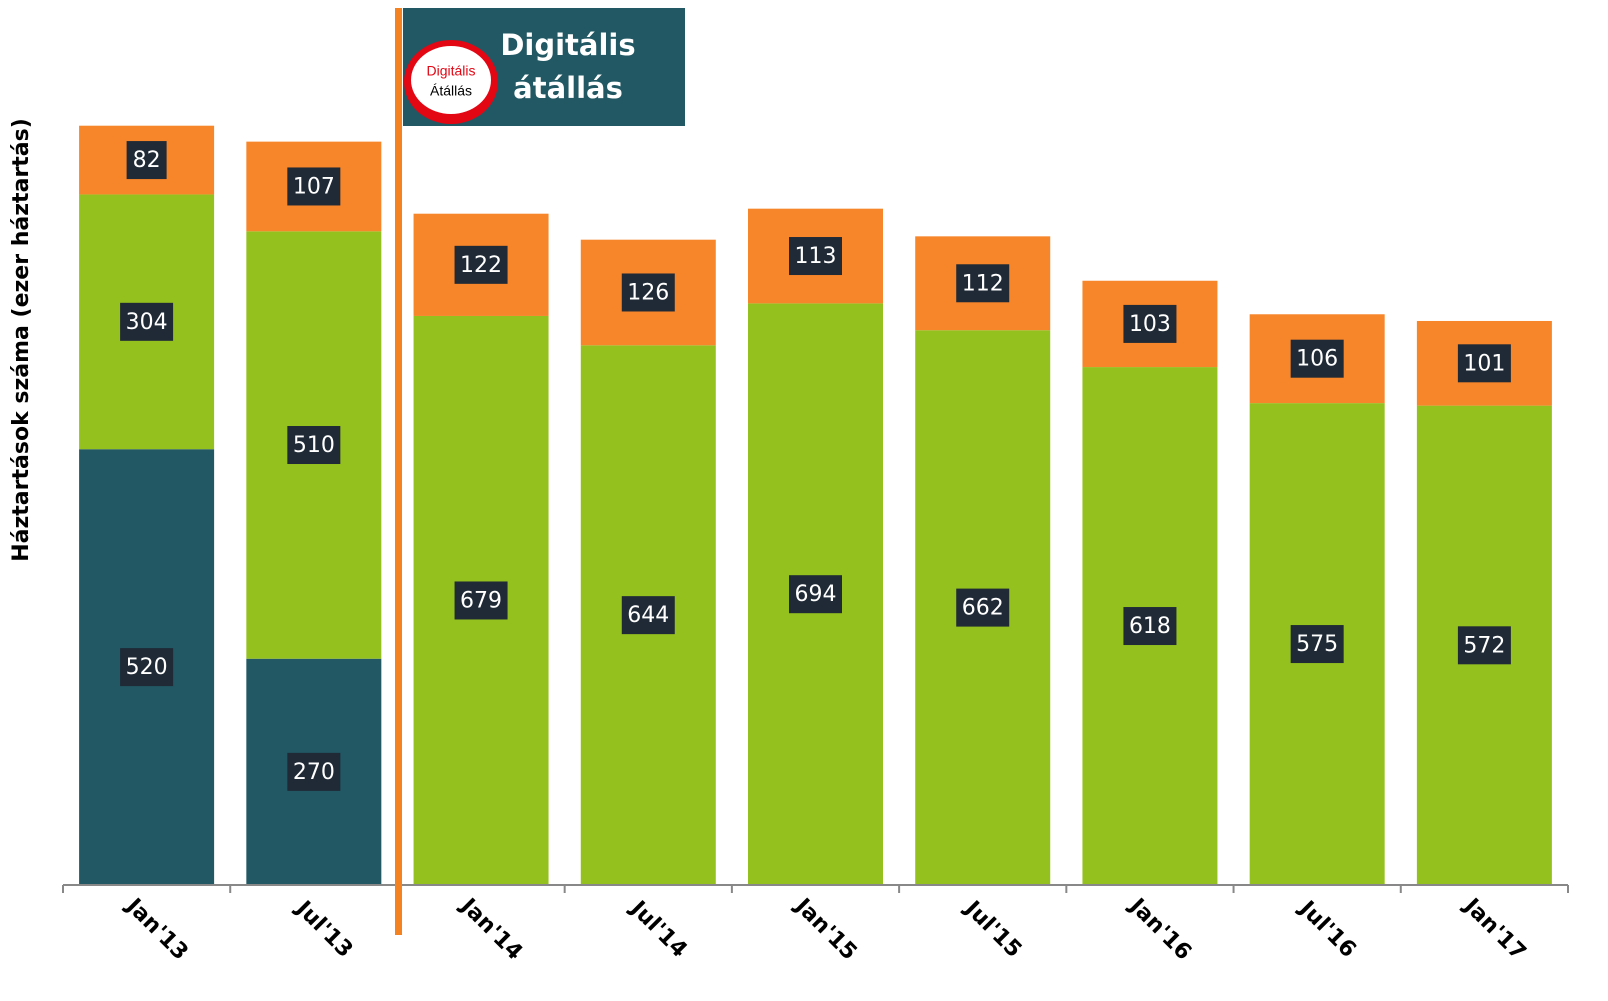 This screenshot has height=1001, width=1608. I want to click on value-label: 510, so click(314, 445).